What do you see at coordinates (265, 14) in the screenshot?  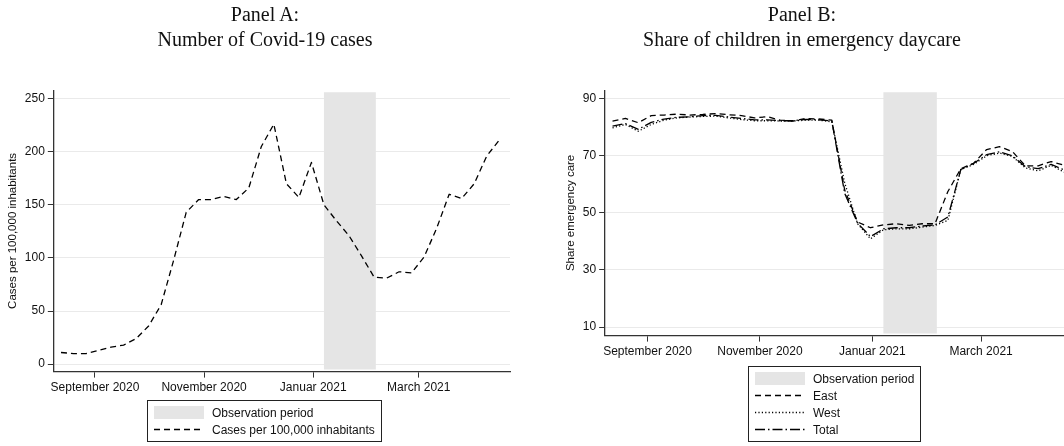 I see `chart-title: Panel A:` at bounding box center [265, 14].